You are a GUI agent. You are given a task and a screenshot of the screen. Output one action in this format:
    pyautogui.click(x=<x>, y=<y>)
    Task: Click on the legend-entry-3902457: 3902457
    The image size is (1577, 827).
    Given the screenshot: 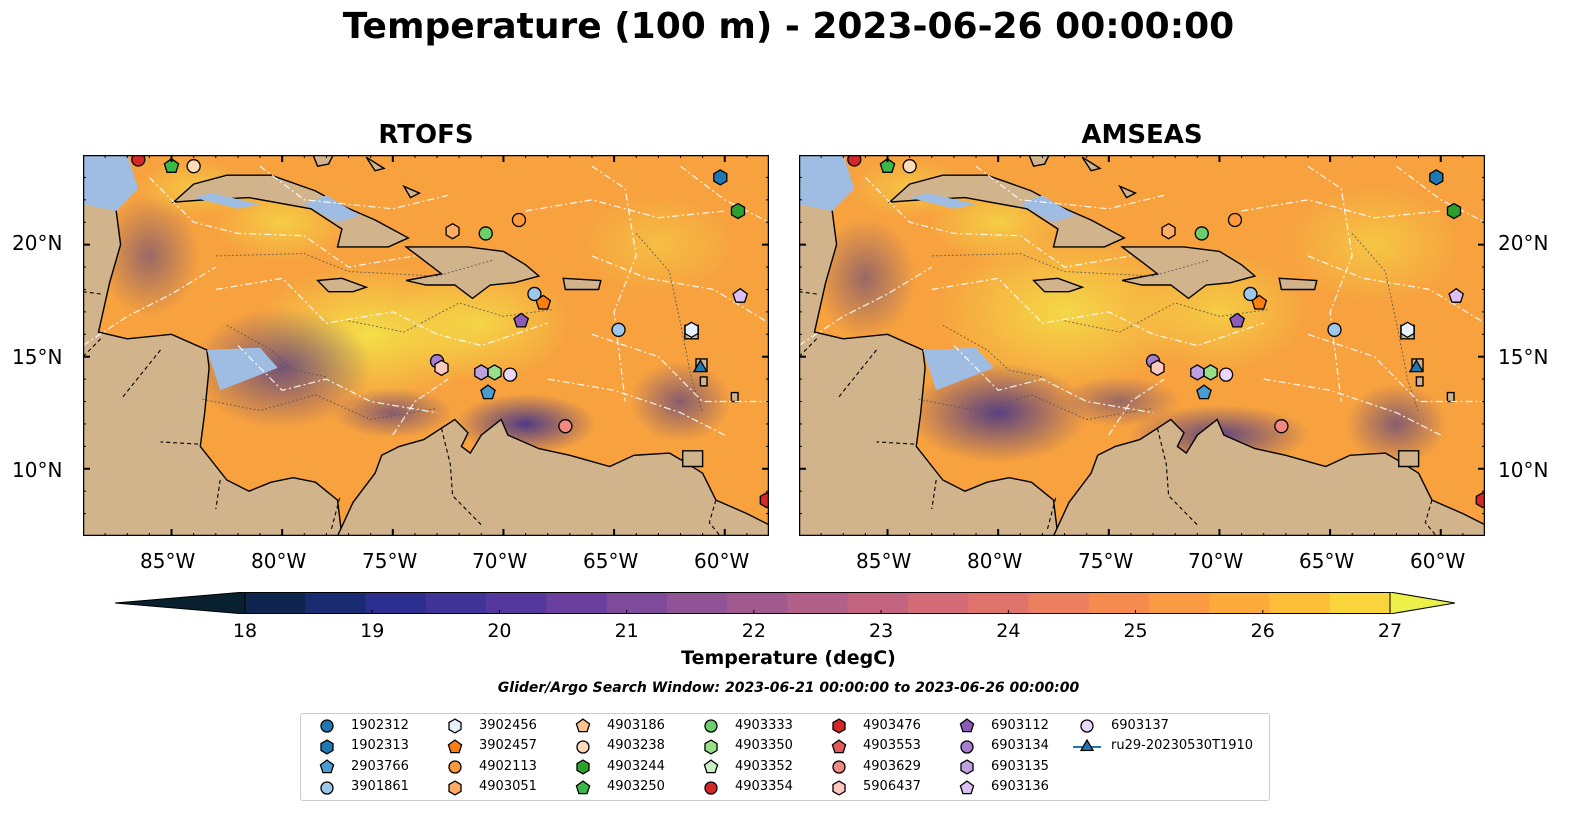 What is the action you would take?
    pyautogui.click(x=489, y=746)
    